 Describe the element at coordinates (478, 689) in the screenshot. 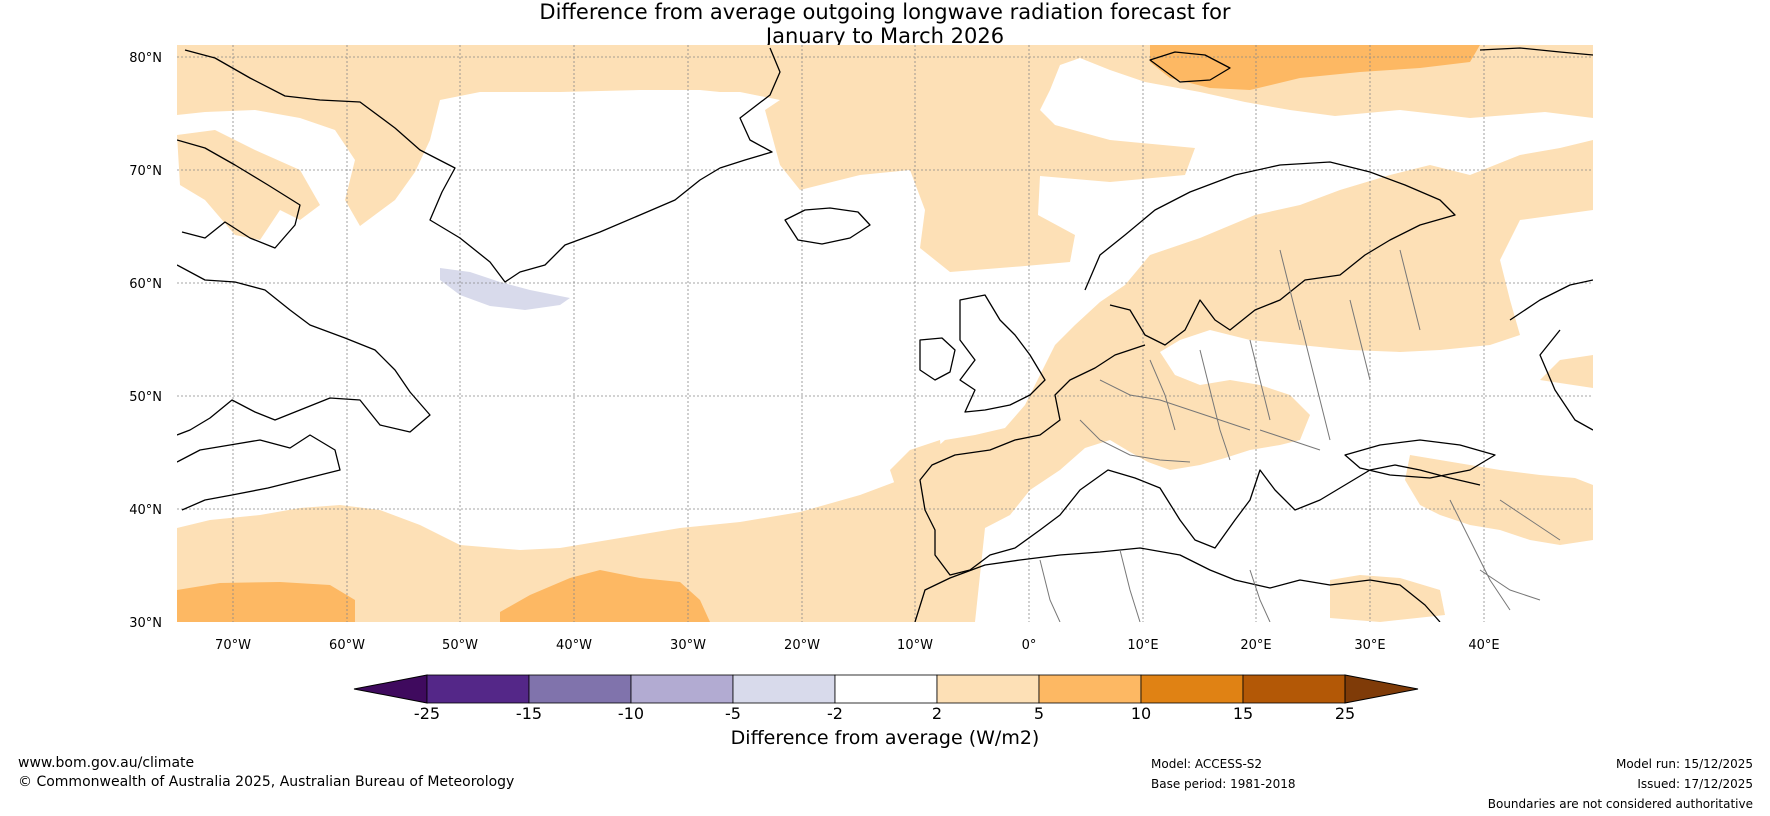

I see `colorbar-segment-neg25-neg15` at that location.